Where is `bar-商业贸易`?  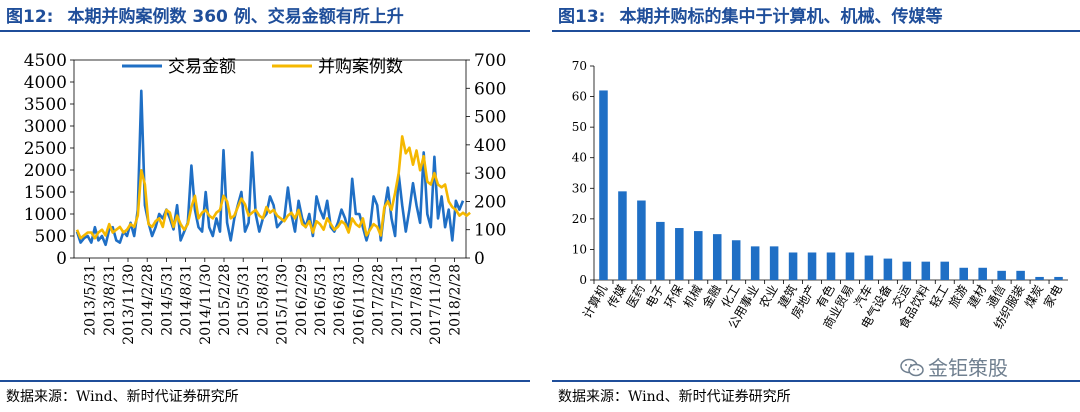
bar-商业贸易 is located at coordinates (850, 266).